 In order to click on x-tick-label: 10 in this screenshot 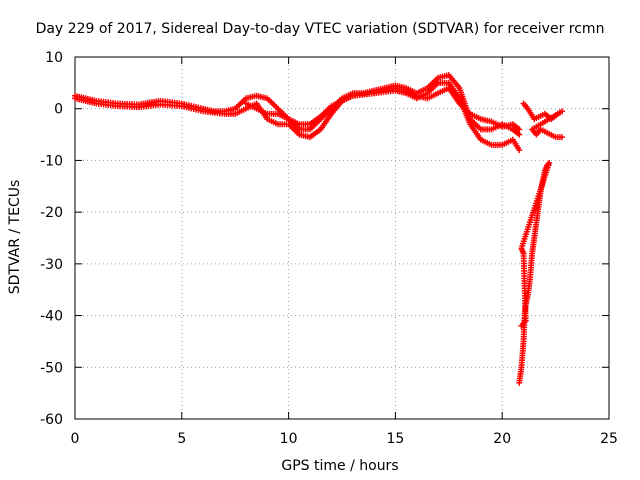, I will do `click(289, 439)`.